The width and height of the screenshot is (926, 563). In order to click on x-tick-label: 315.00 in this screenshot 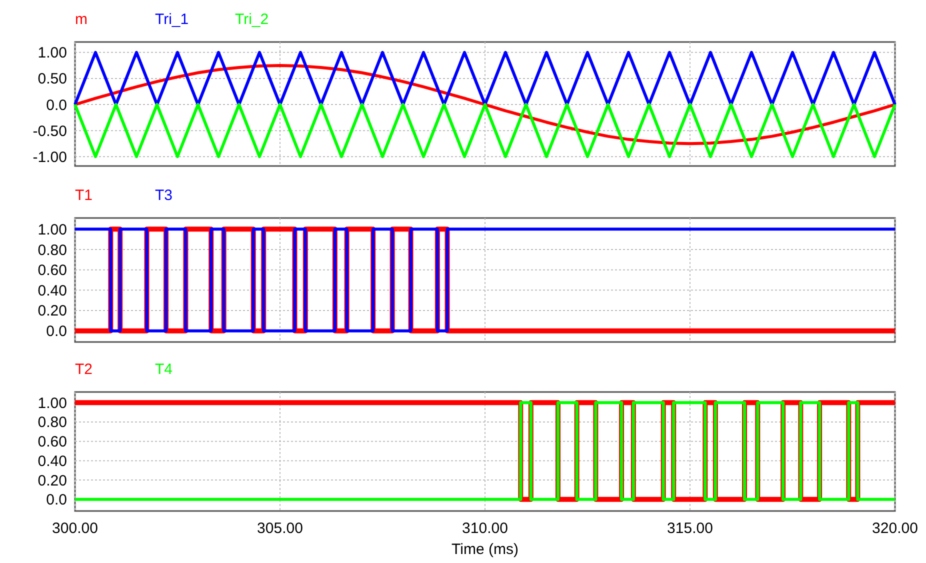, I will do `click(690, 528)`.